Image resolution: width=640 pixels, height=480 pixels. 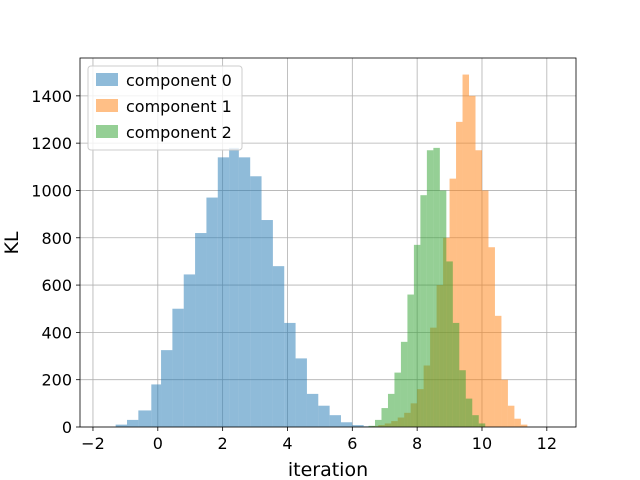 What do you see at coordinates (179, 132) in the screenshot?
I see `legend-label: component 2` at bounding box center [179, 132].